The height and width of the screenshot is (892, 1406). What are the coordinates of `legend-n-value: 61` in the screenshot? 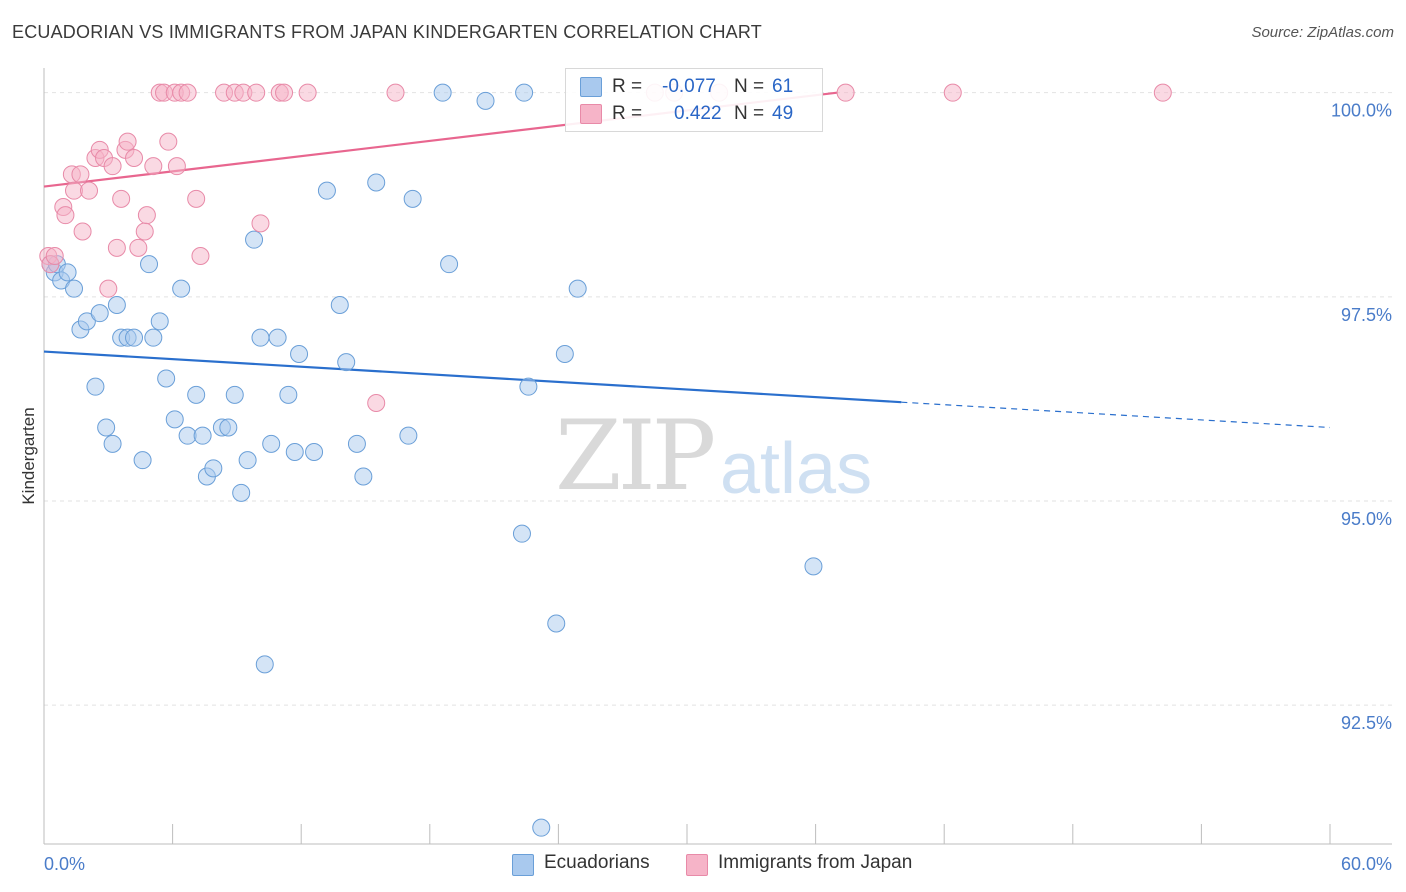 It's located at (783, 86).